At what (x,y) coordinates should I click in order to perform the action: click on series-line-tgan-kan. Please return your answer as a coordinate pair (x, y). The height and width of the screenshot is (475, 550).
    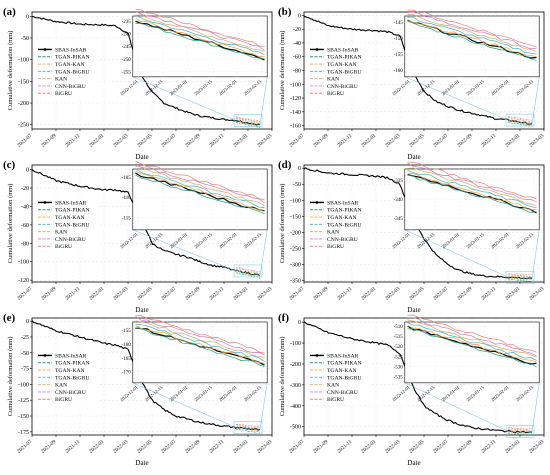
    Looking at the image, I should click on (520, 279).